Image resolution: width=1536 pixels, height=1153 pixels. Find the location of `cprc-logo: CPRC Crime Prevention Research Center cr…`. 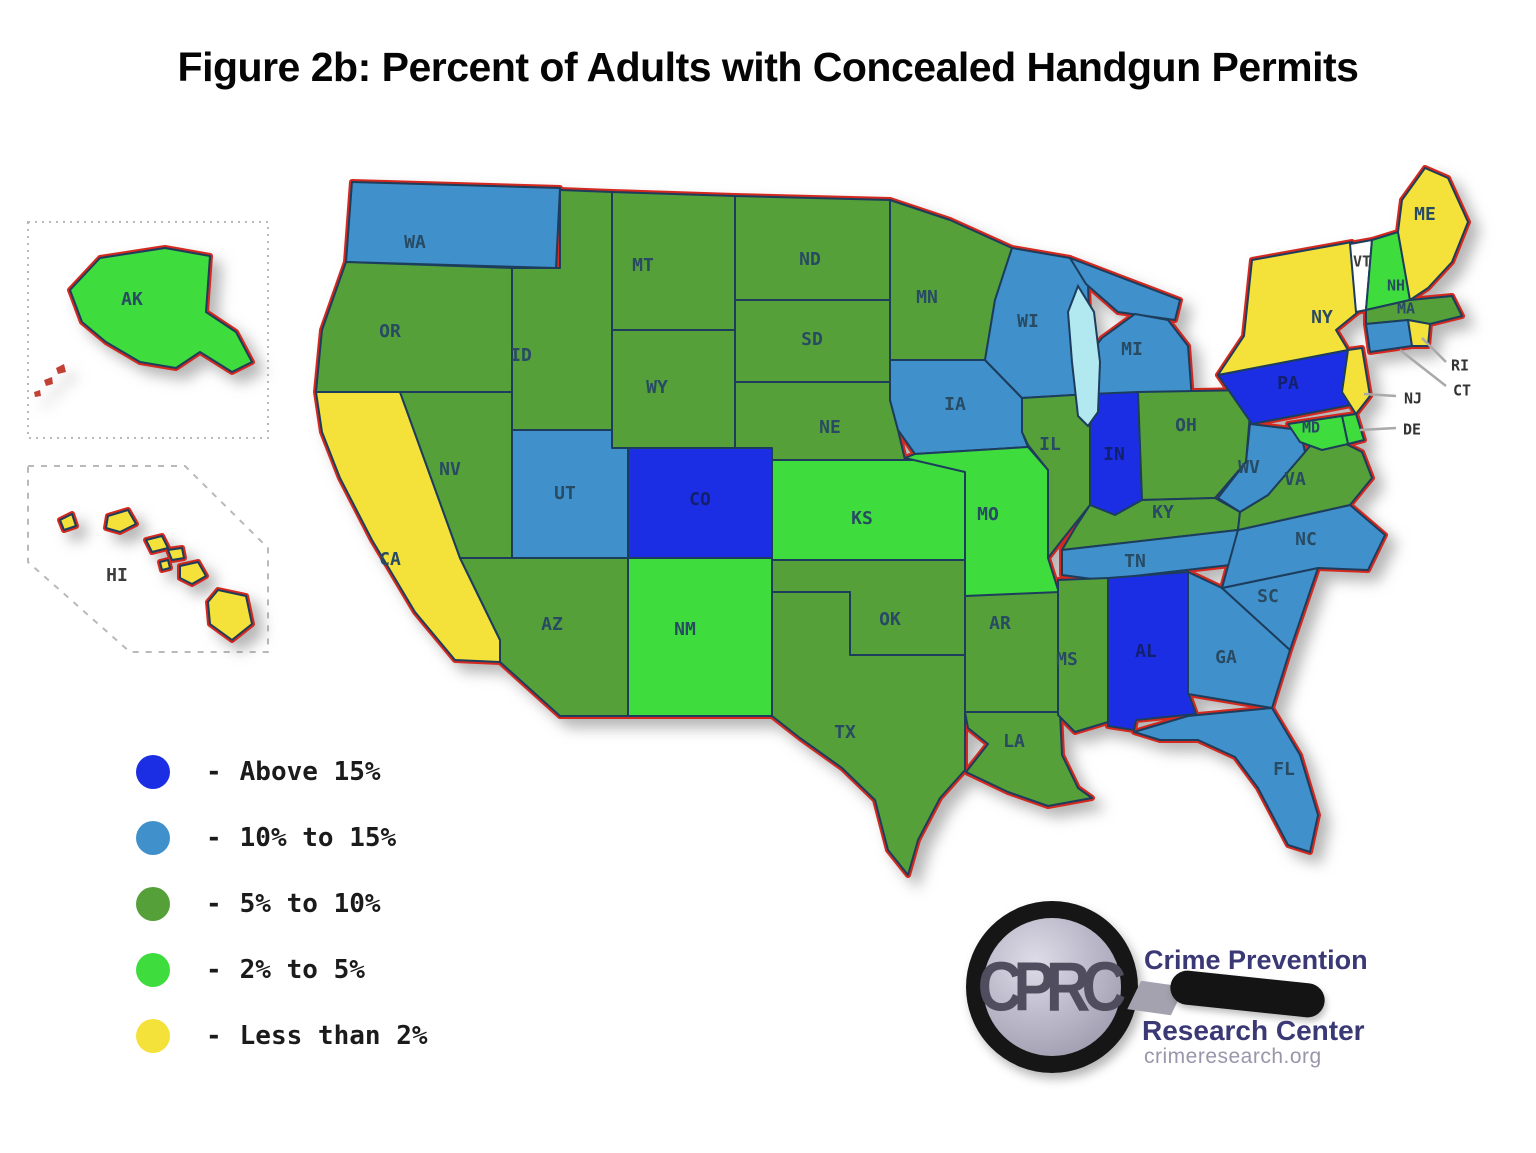

cprc-logo: CPRC Crime Prevention Research Center cr… is located at coordinates (1167, 998).